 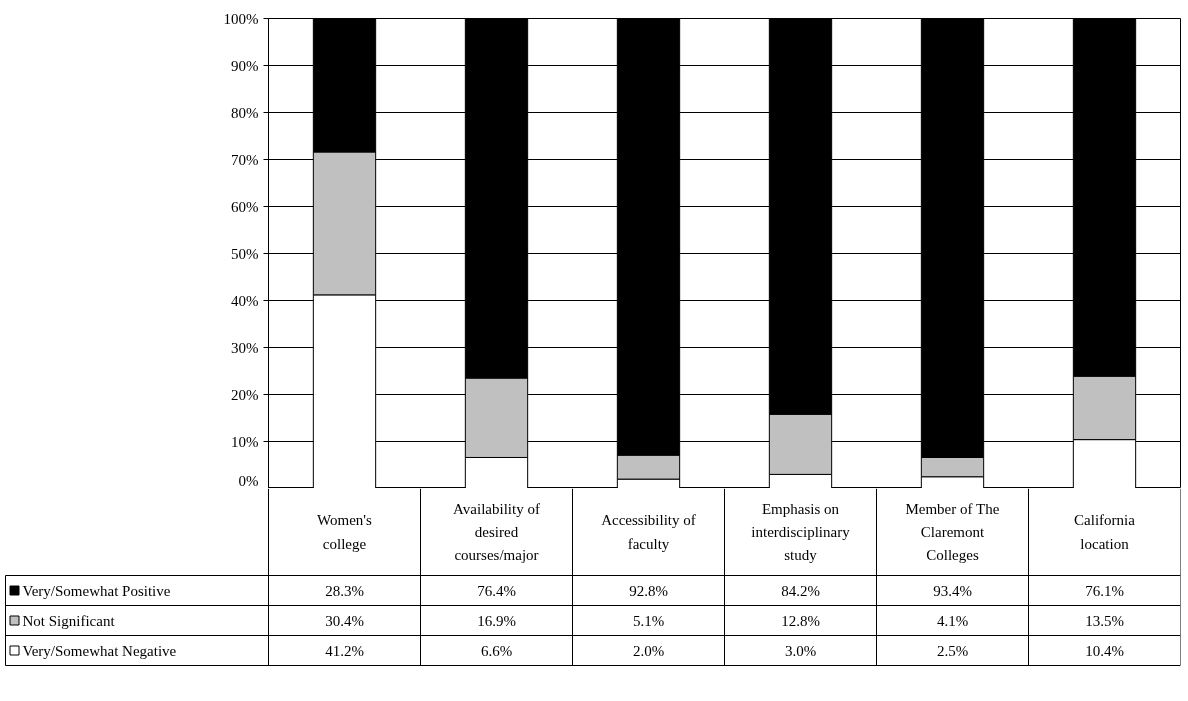 I want to click on y-tick-label: 50%, so click(x=245, y=253).